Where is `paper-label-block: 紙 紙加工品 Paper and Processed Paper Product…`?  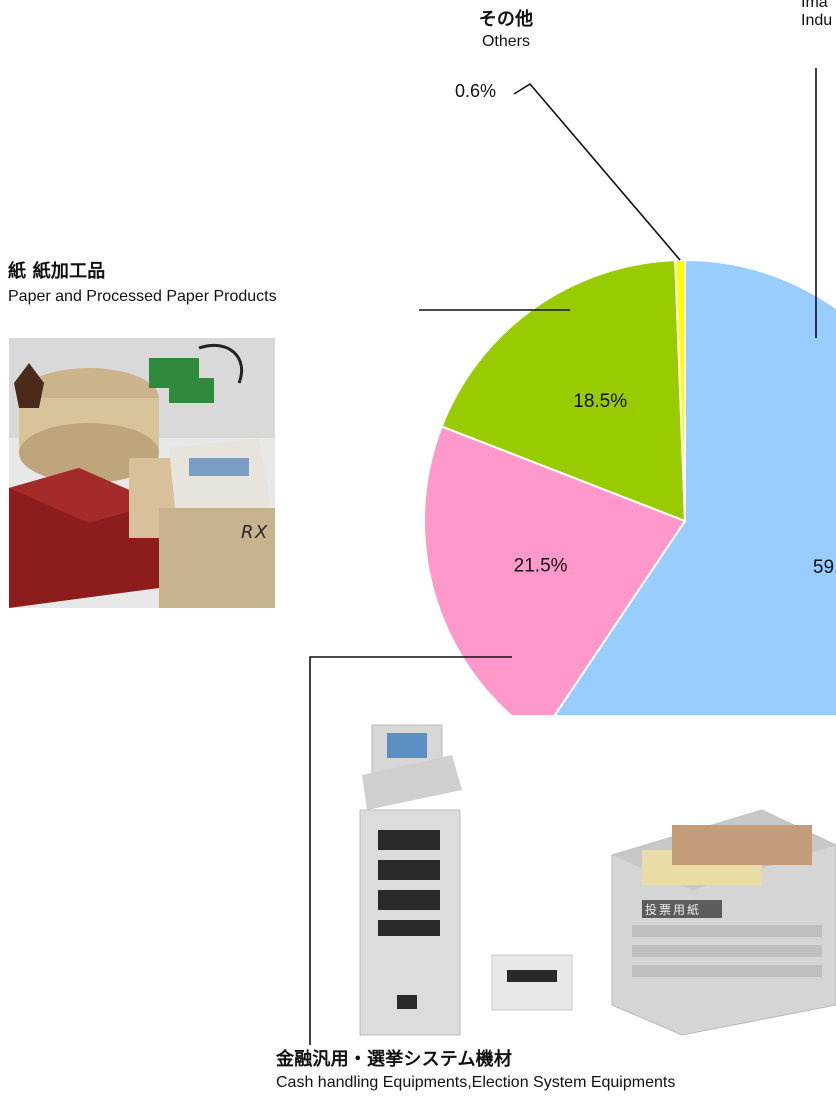 paper-label-block: 紙 紙加工品 Paper and Processed Paper Product… is located at coordinates (142, 284).